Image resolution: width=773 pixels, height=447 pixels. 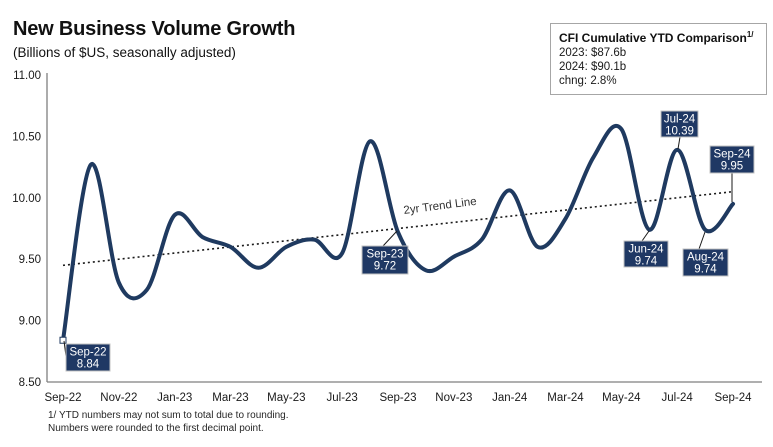 What do you see at coordinates (384, 255) in the screenshot?
I see `callout-month-label: Sep-23` at bounding box center [384, 255].